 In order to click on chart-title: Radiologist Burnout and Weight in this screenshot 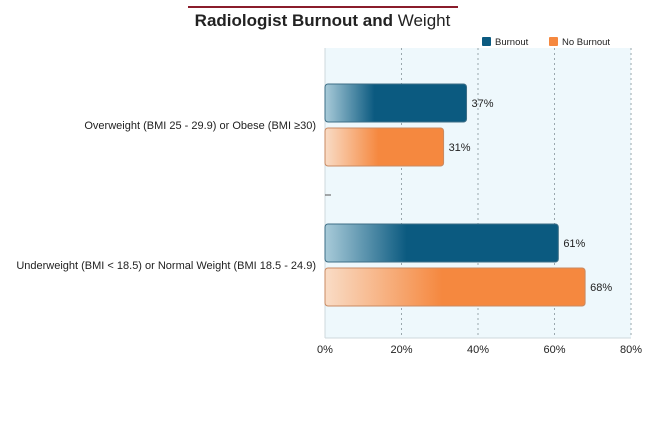, I will do `click(322, 21)`.